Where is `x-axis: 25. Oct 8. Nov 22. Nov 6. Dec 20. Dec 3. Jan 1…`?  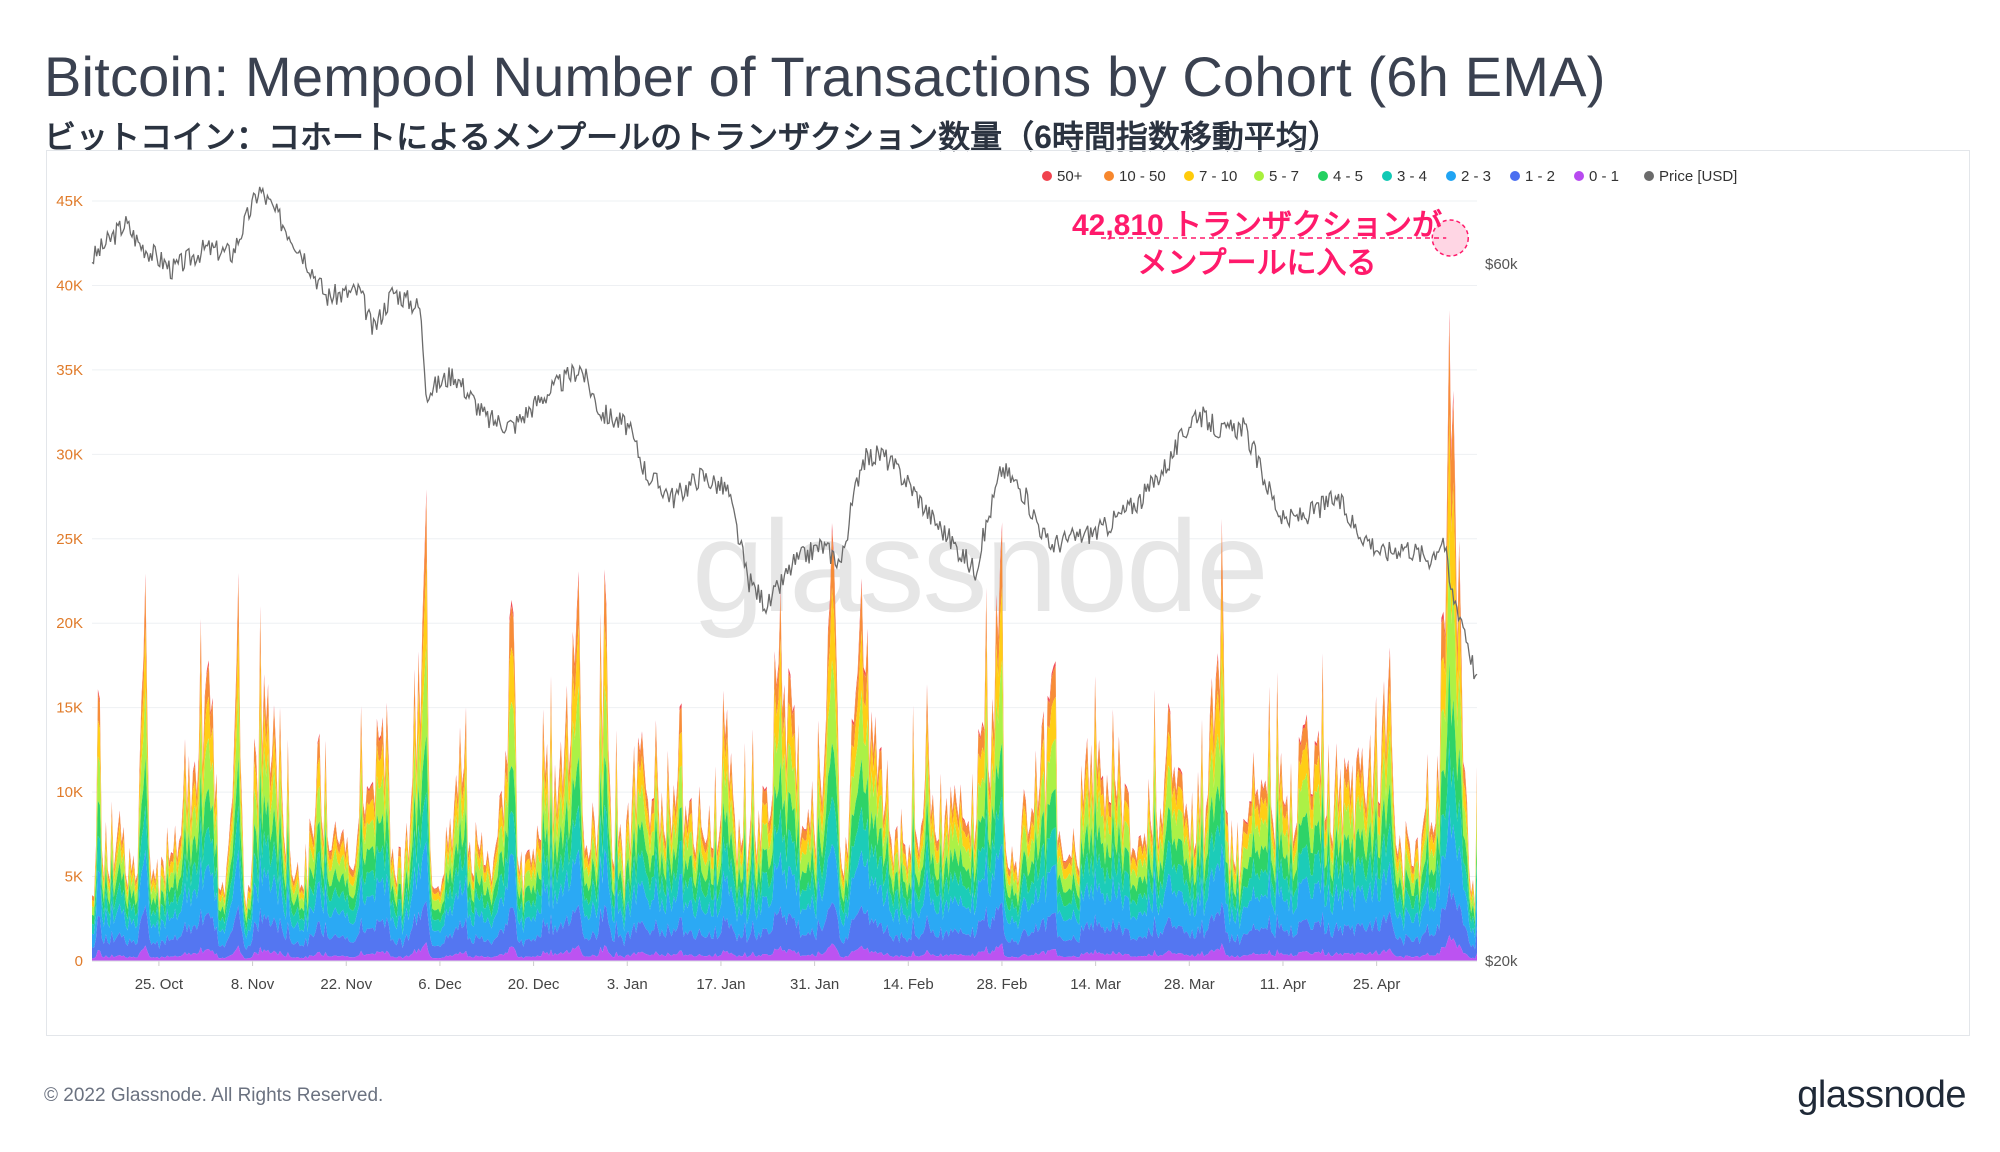
x-axis: 25. Oct 8. Nov 22. Nov 6. Dec 20. Dec 3. Jan 1… is located at coordinates (784, 976).